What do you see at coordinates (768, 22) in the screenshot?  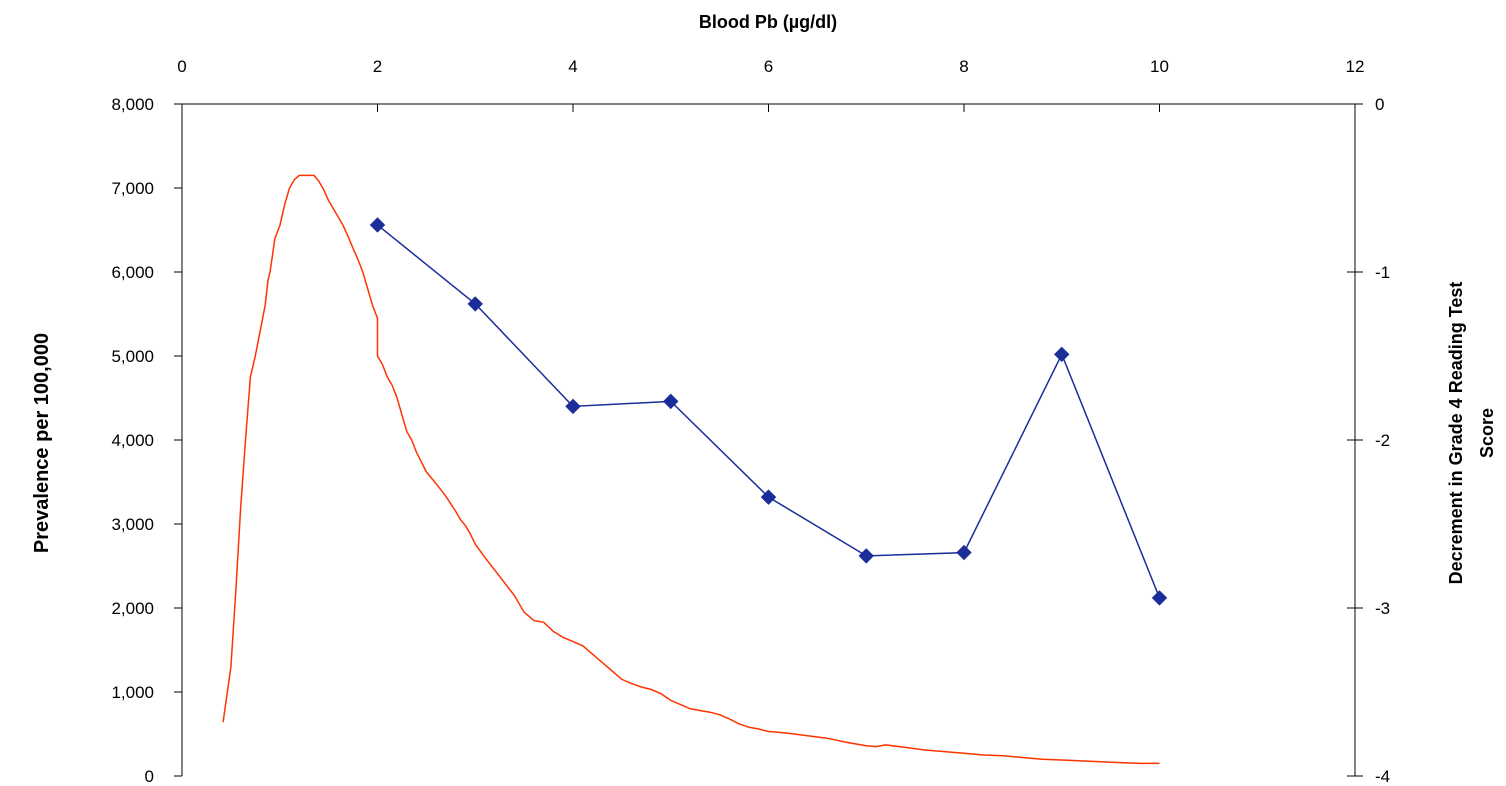 I see `x-axis-title: Blood Pb (µg/dl)` at bounding box center [768, 22].